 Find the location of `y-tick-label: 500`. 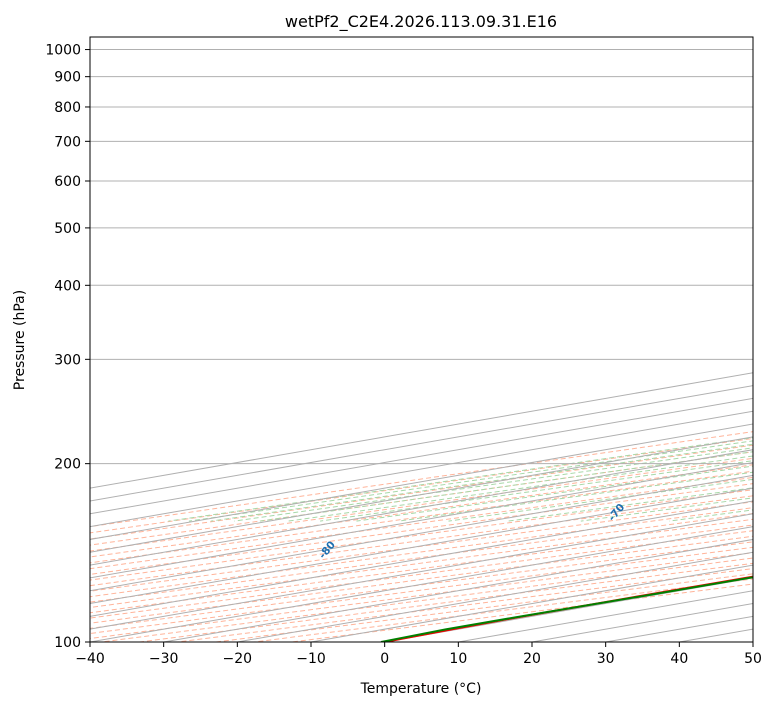

y-tick-label: 500 is located at coordinates (67, 229).